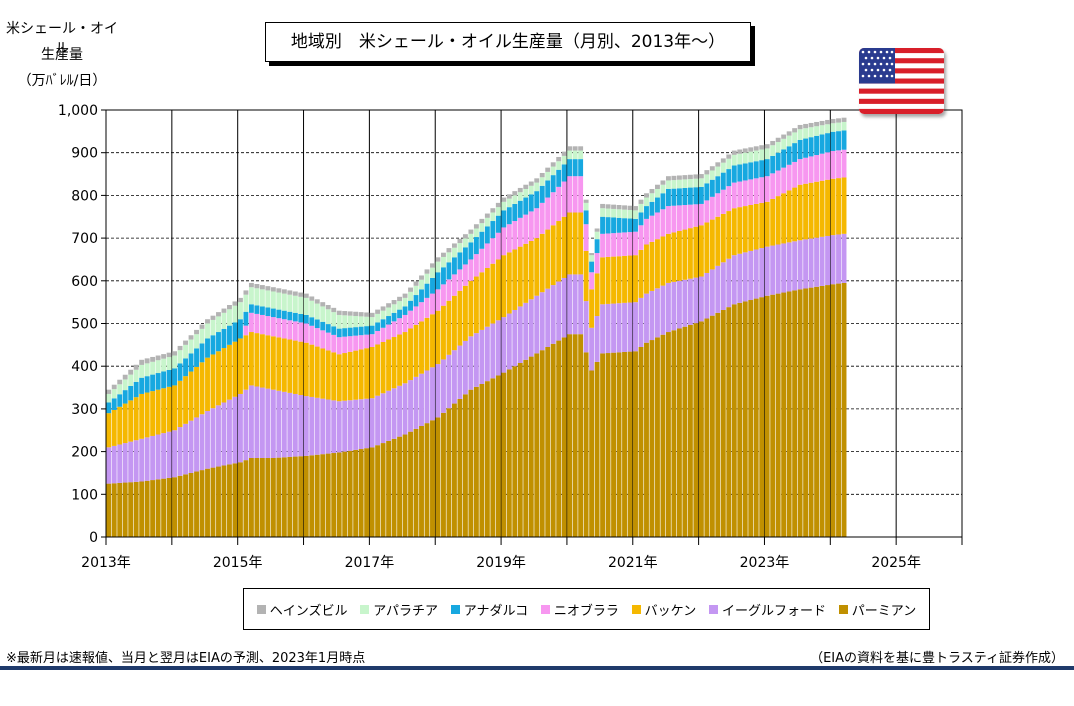 The image size is (1074, 706). Describe the element at coordinates (84, 325) in the screenshot. I see `y-tick-label: 500` at that location.